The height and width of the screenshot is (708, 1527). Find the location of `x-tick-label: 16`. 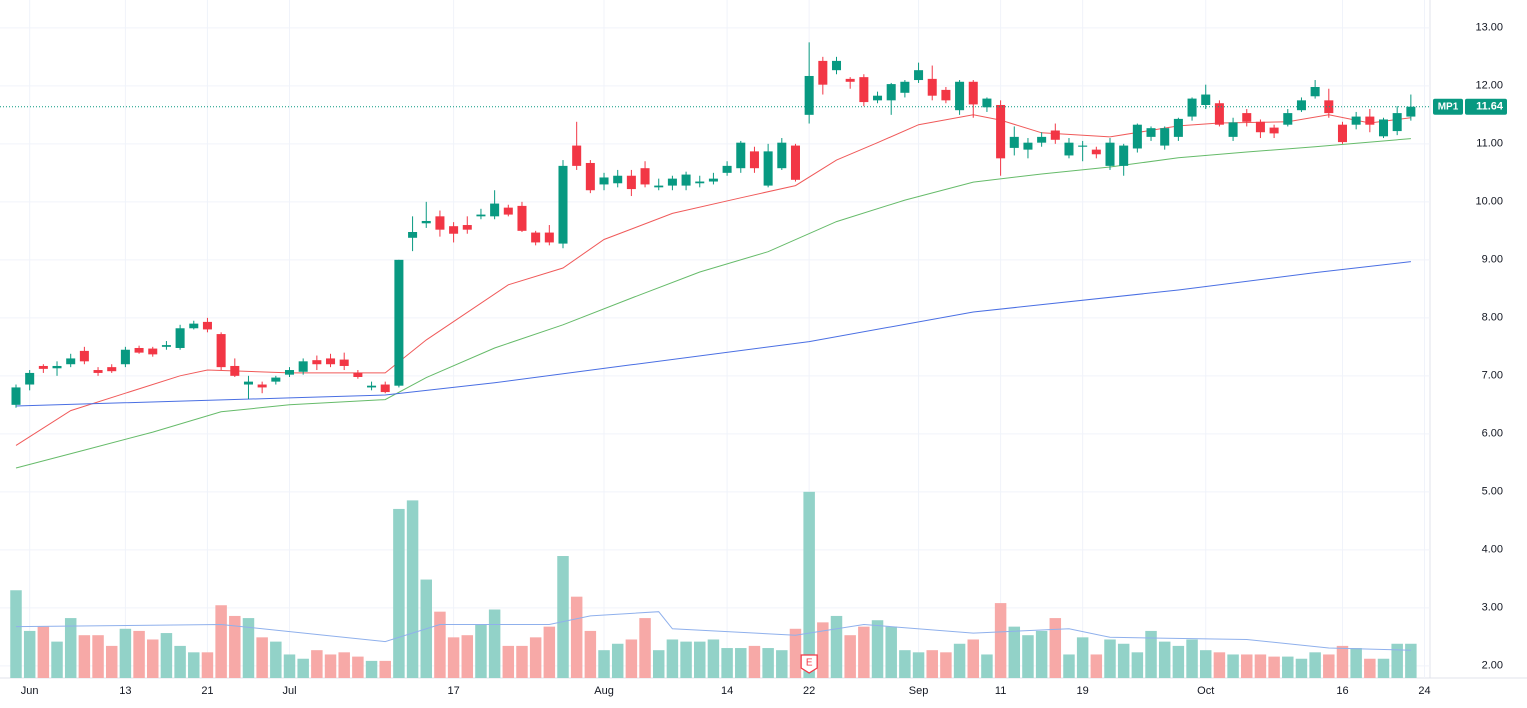

x-tick-label: 16 is located at coordinates (1342, 691).